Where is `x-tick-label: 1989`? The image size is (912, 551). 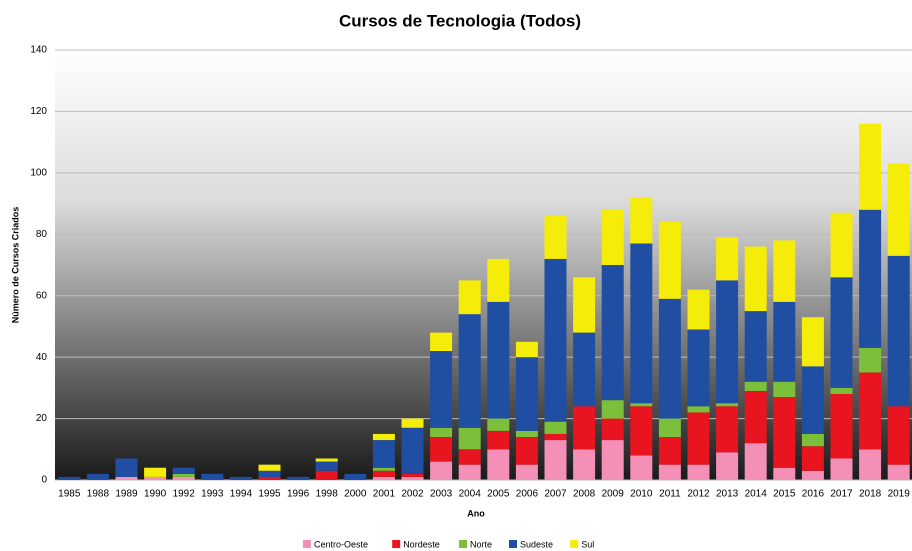
x-tick-label: 1989 is located at coordinates (126, 494).